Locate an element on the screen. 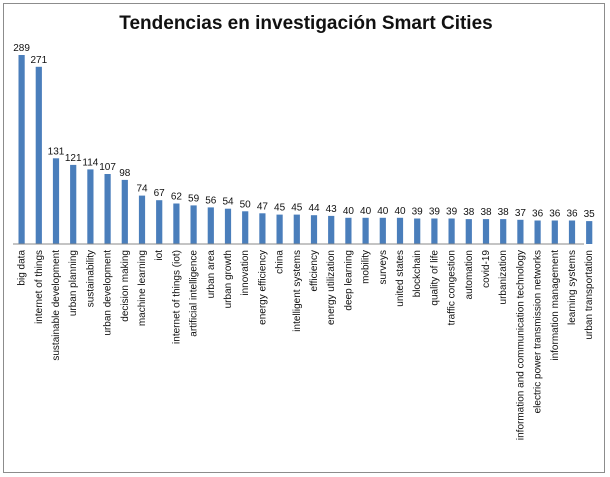 The image size is (610, 477). value-label-0: 289 is located at coordinates (21, 48).